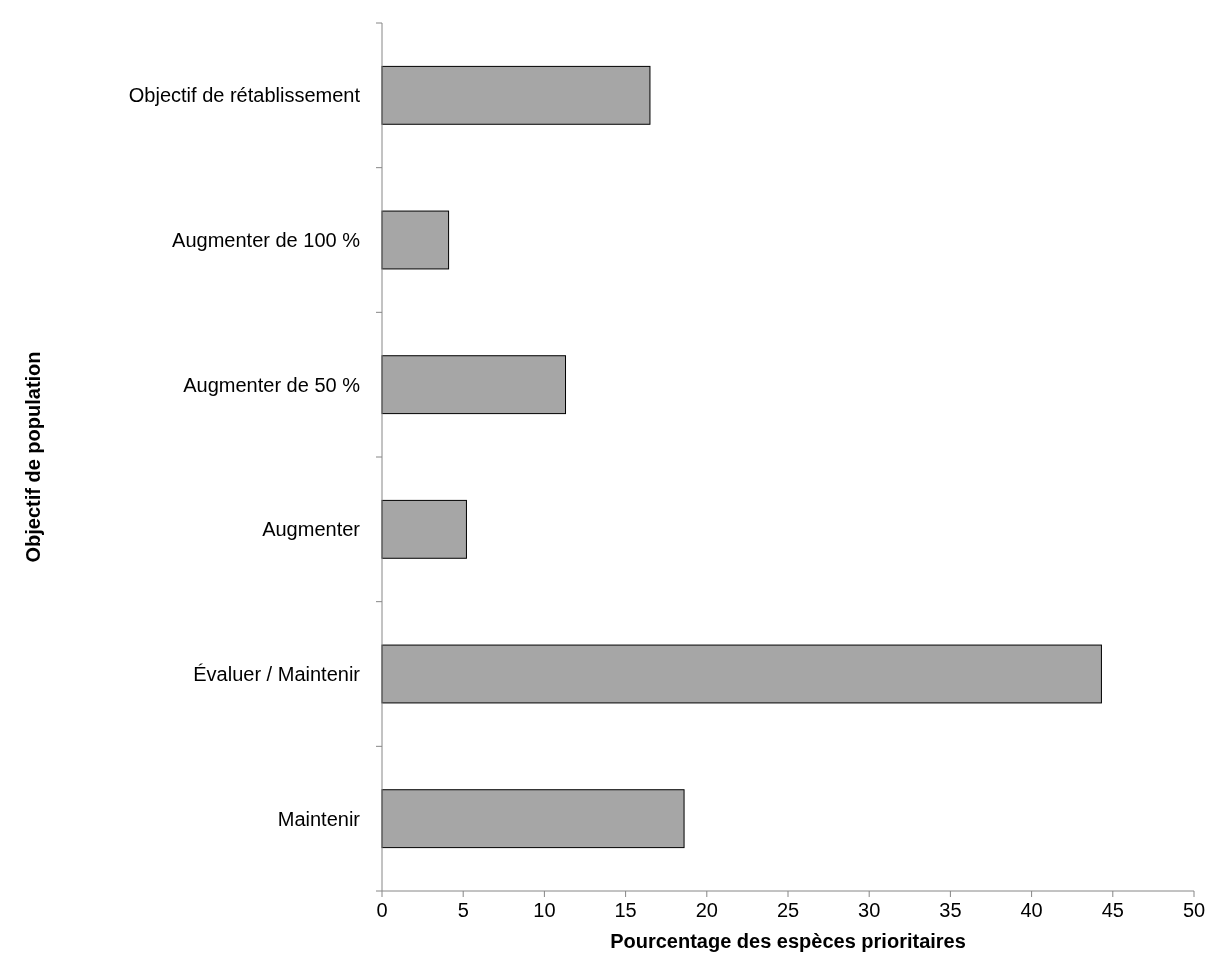  Describe the element at coordinates (311, 529) in the screenshot. I see `y-tick-label: Augmenter` at that location.